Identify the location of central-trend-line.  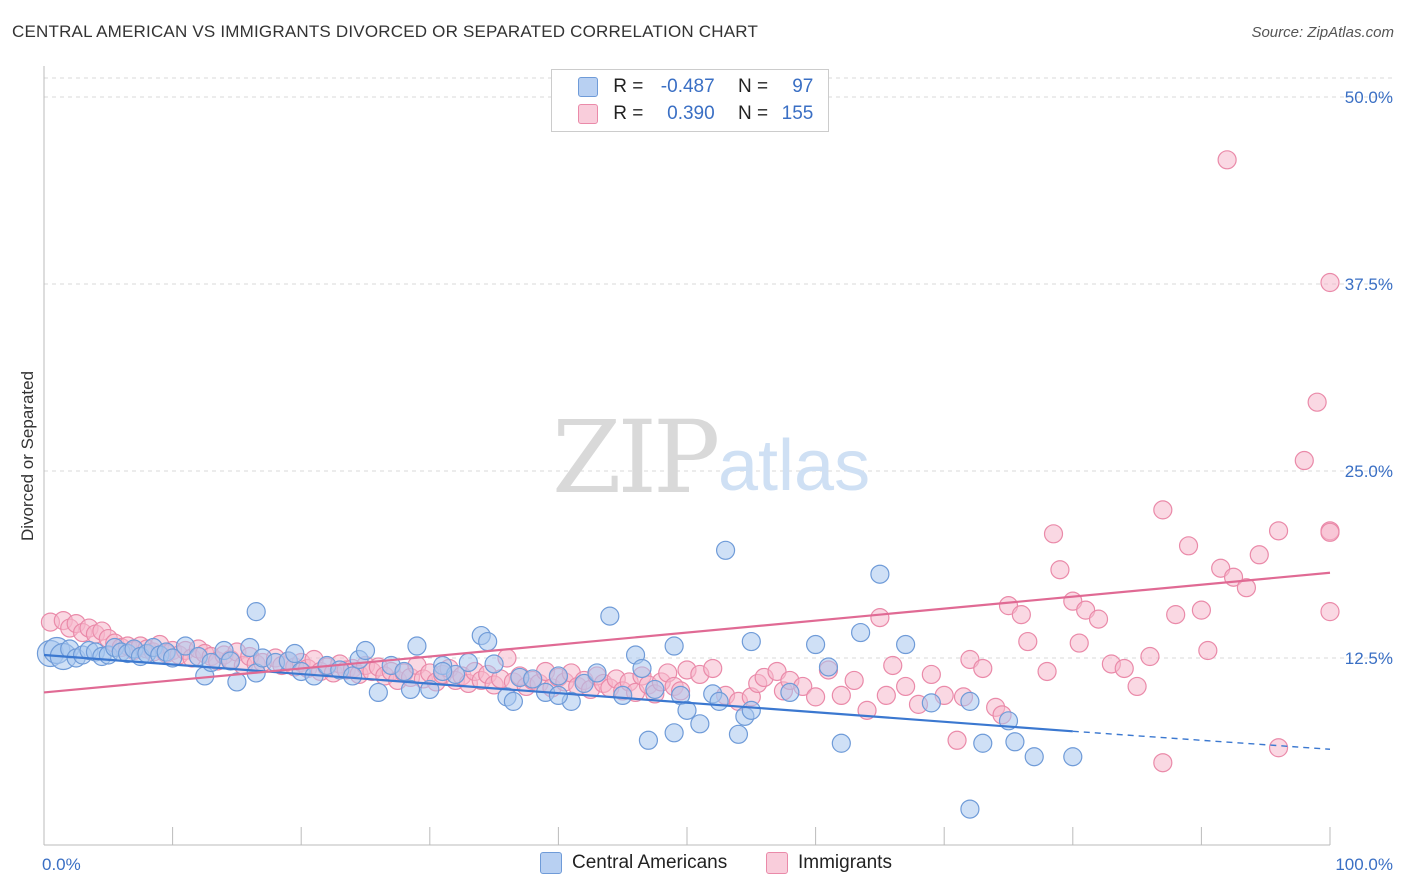
(558, 693).